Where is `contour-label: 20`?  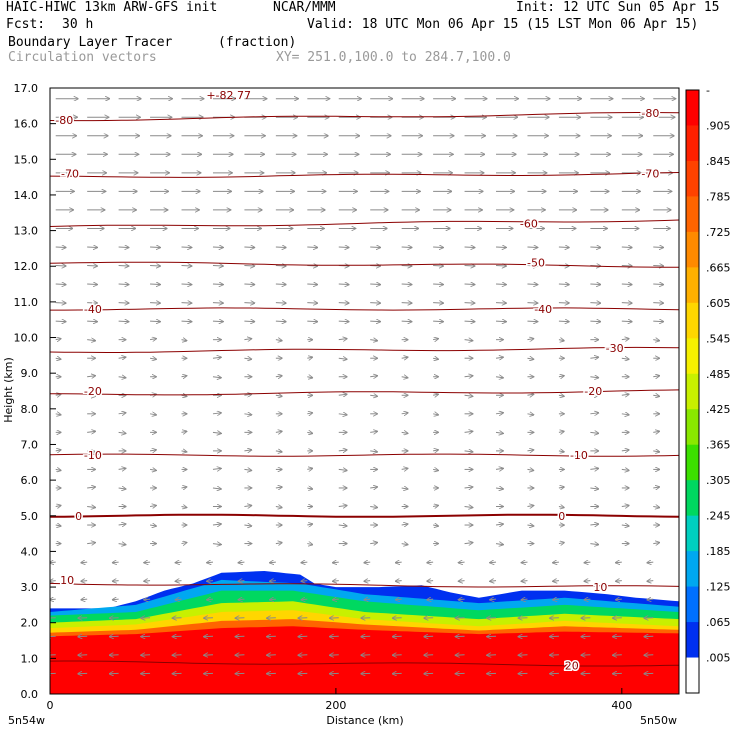 contour-label: 20 is located at coordinates (572, 665).